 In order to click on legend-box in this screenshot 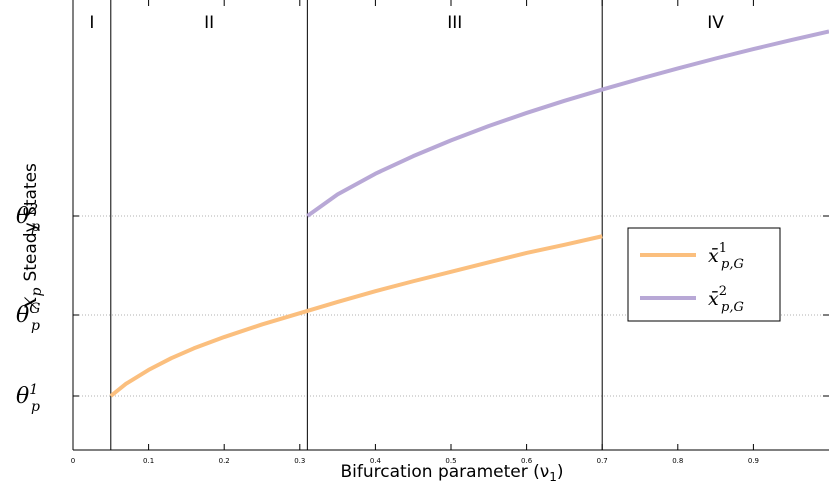, I will do `click(704, 274)`.